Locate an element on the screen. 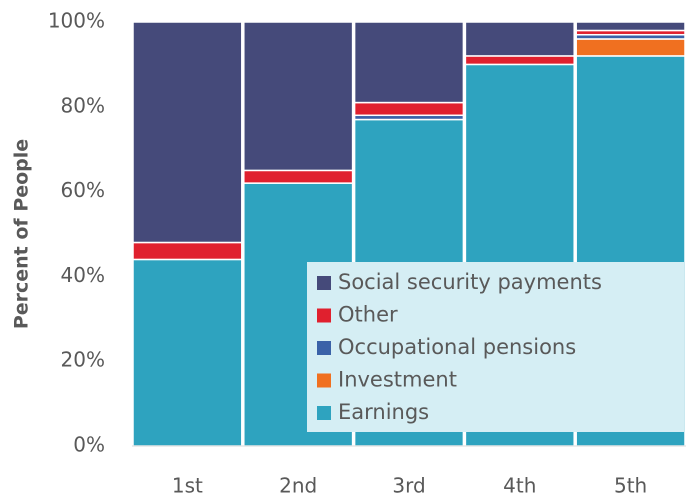 The height and width of the screenshot is (497, 686). x-tick-label: 2nd is located at coordinates (298, 485).